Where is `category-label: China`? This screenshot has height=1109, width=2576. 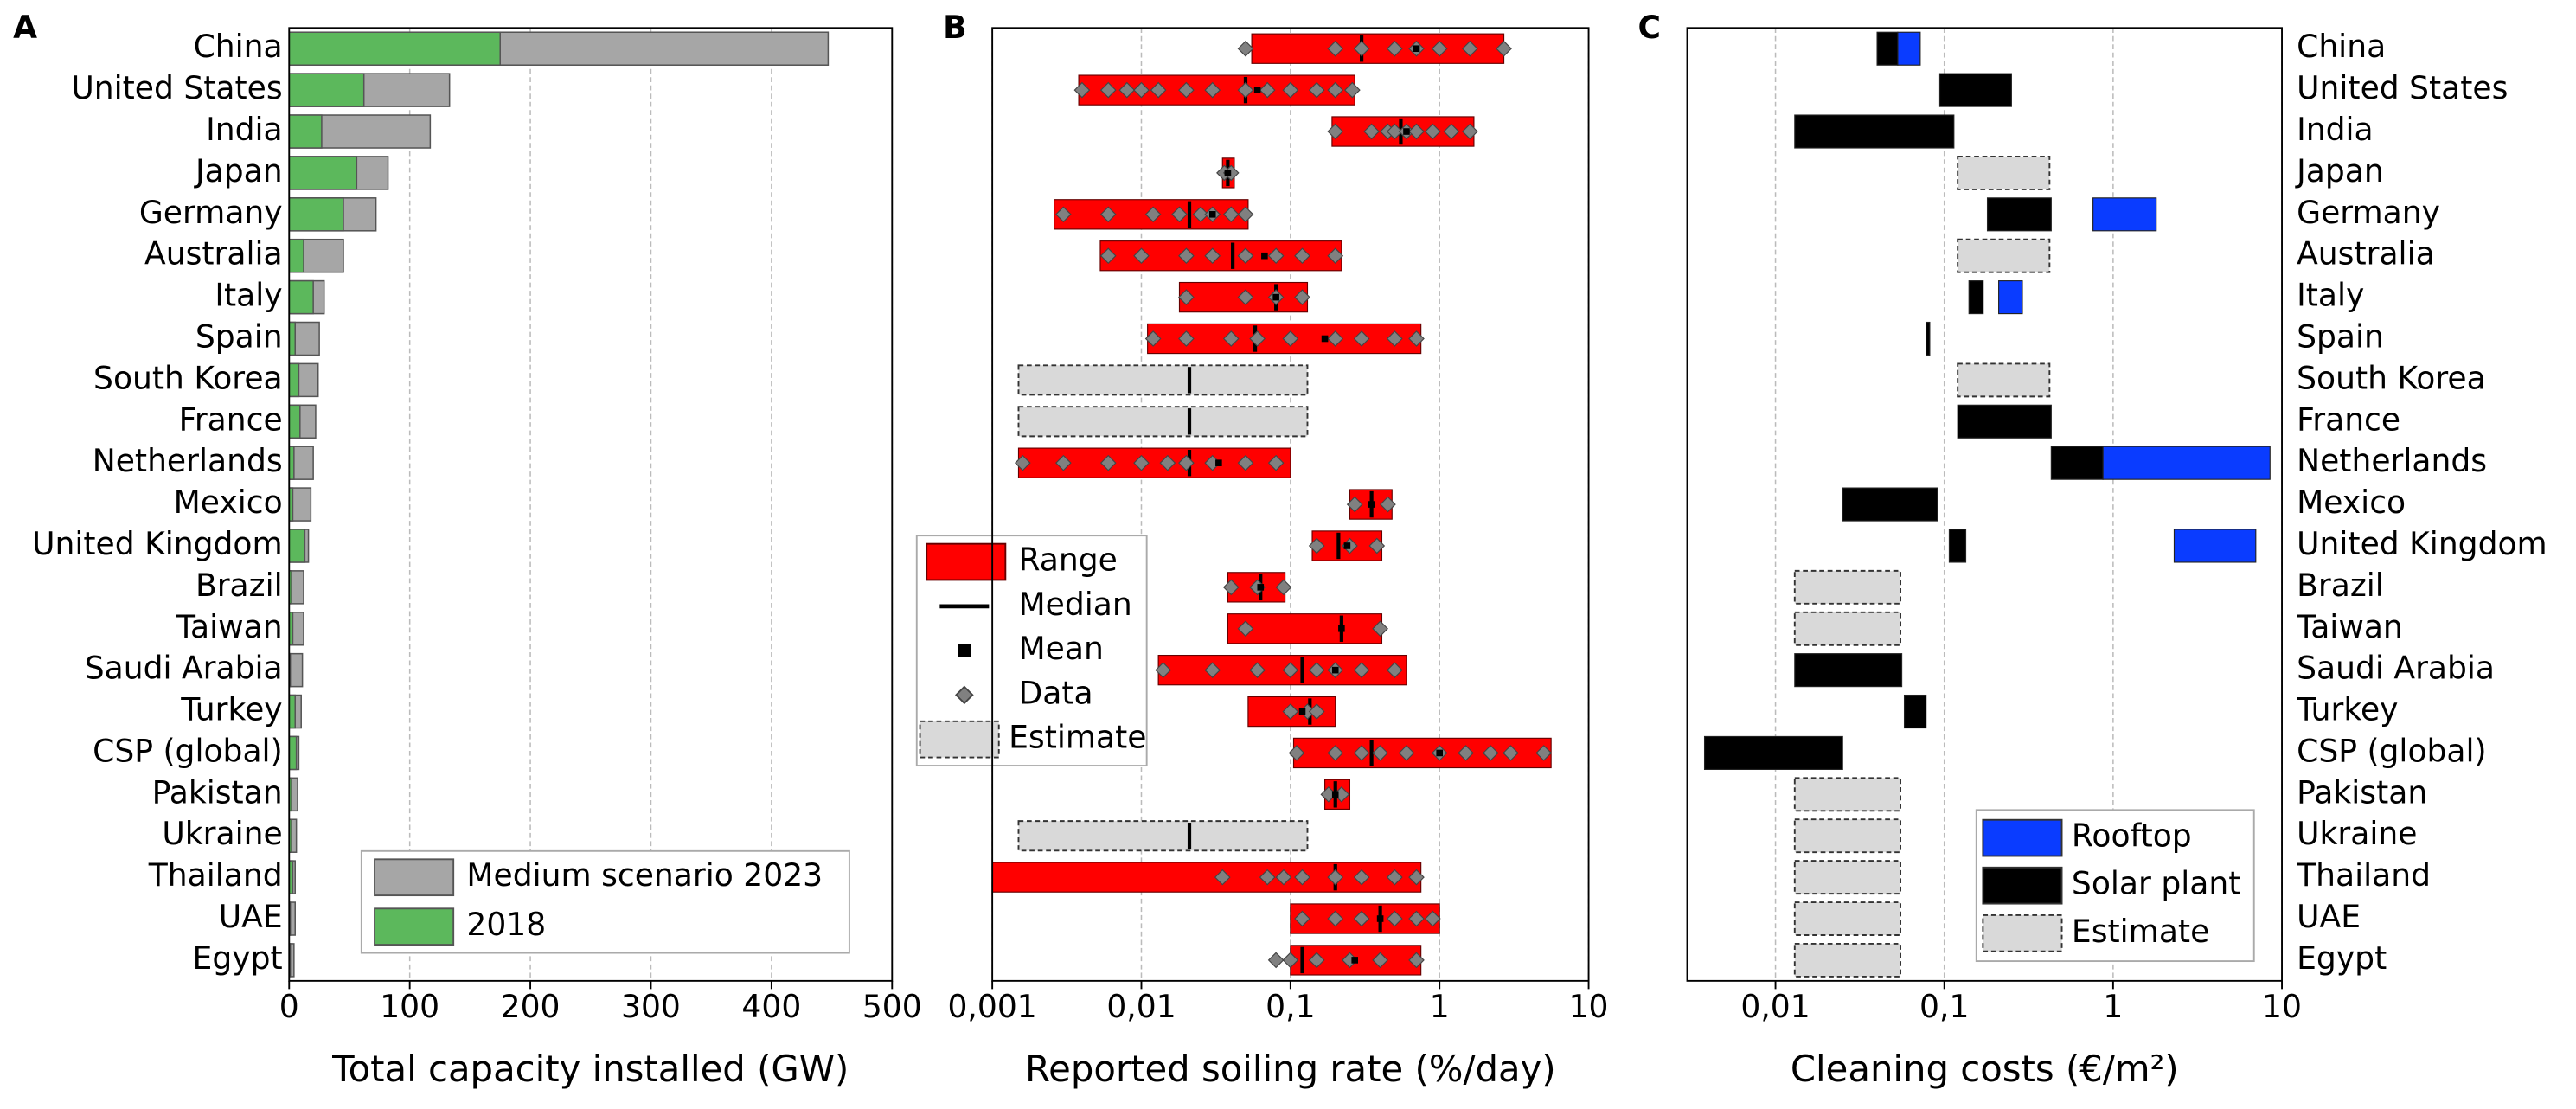
category-label: China is located at coordinates (238, 47).